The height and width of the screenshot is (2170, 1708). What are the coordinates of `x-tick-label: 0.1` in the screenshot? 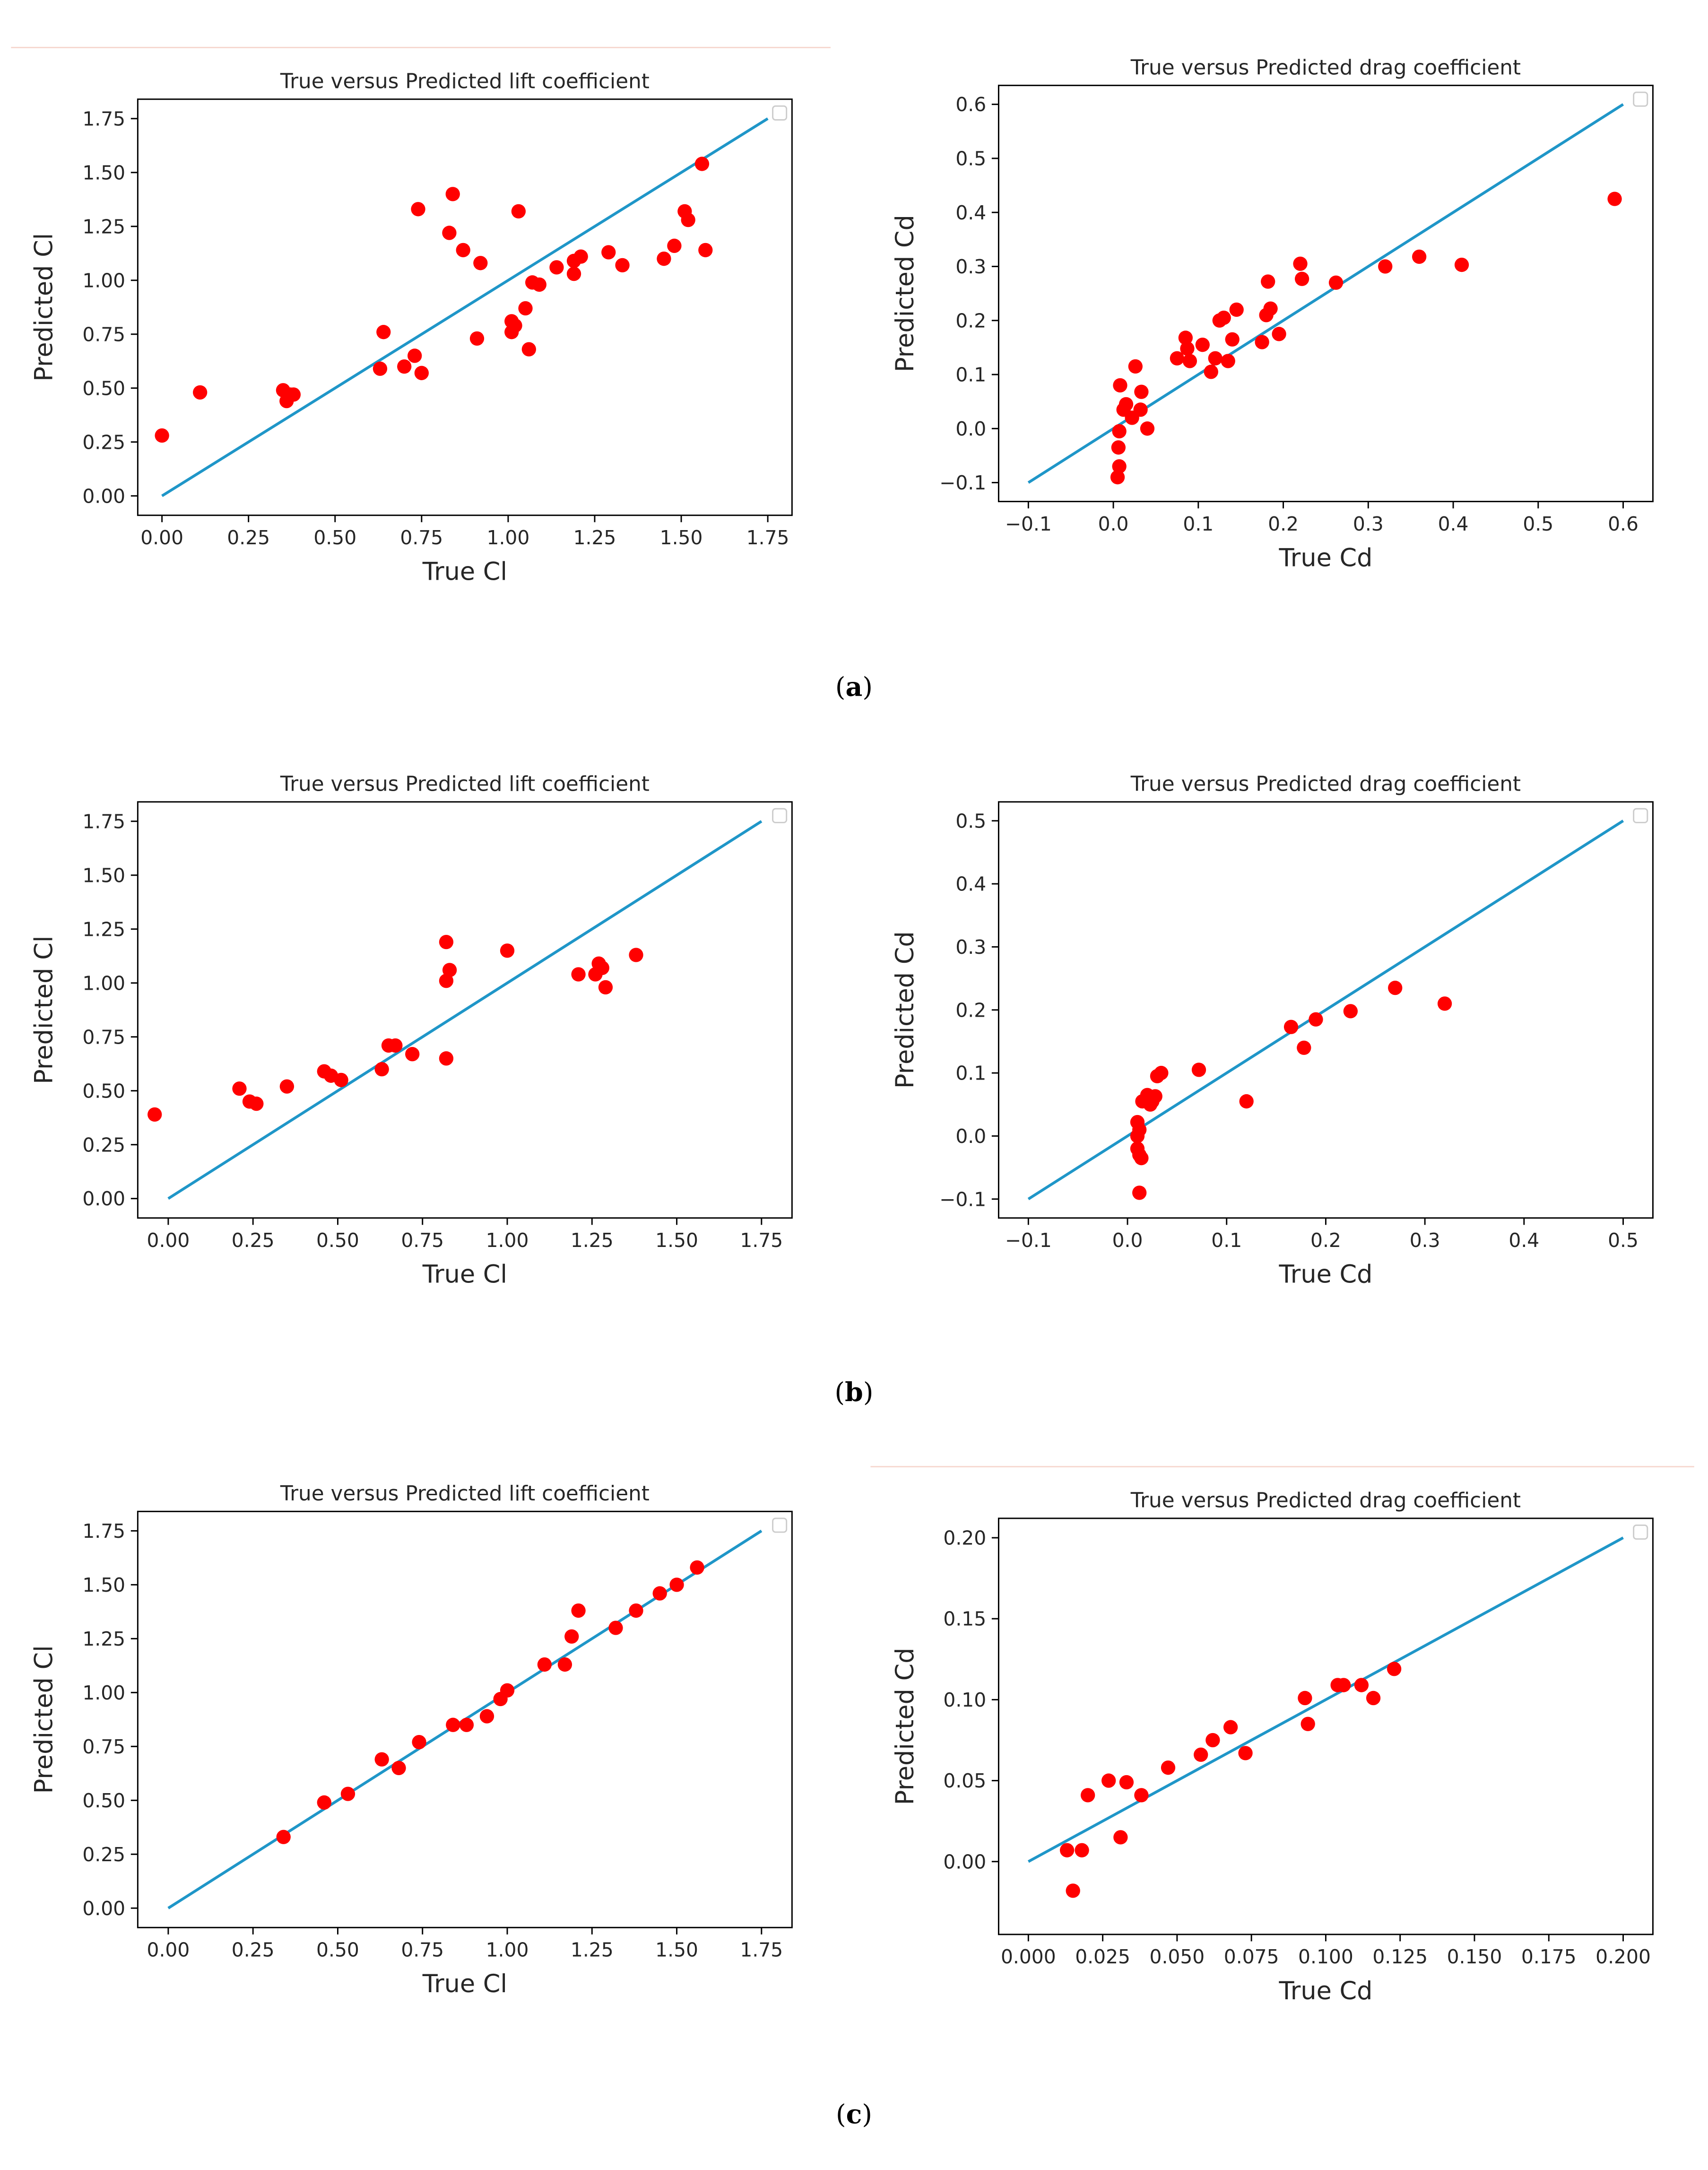 It's located at (1198, 524).